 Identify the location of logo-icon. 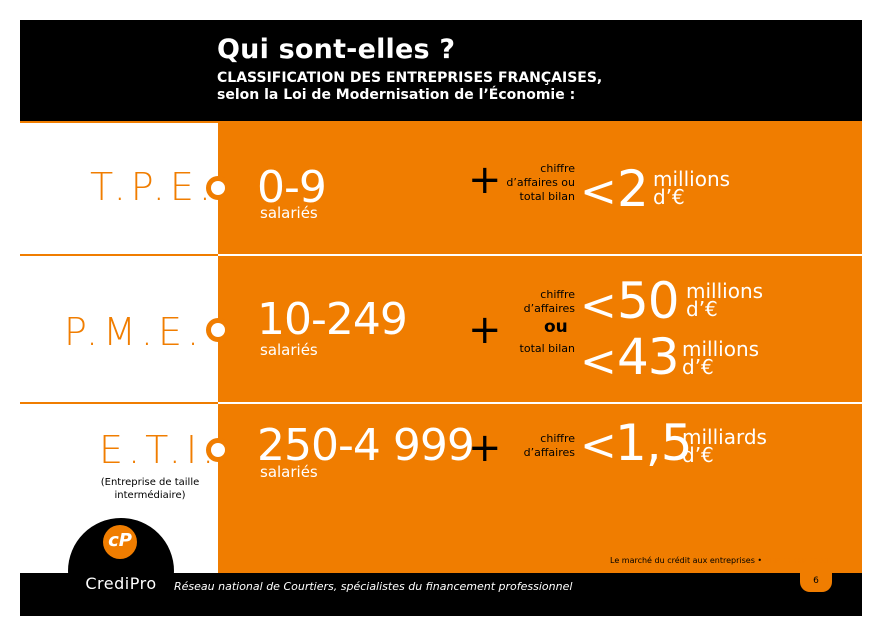
(120, 542).